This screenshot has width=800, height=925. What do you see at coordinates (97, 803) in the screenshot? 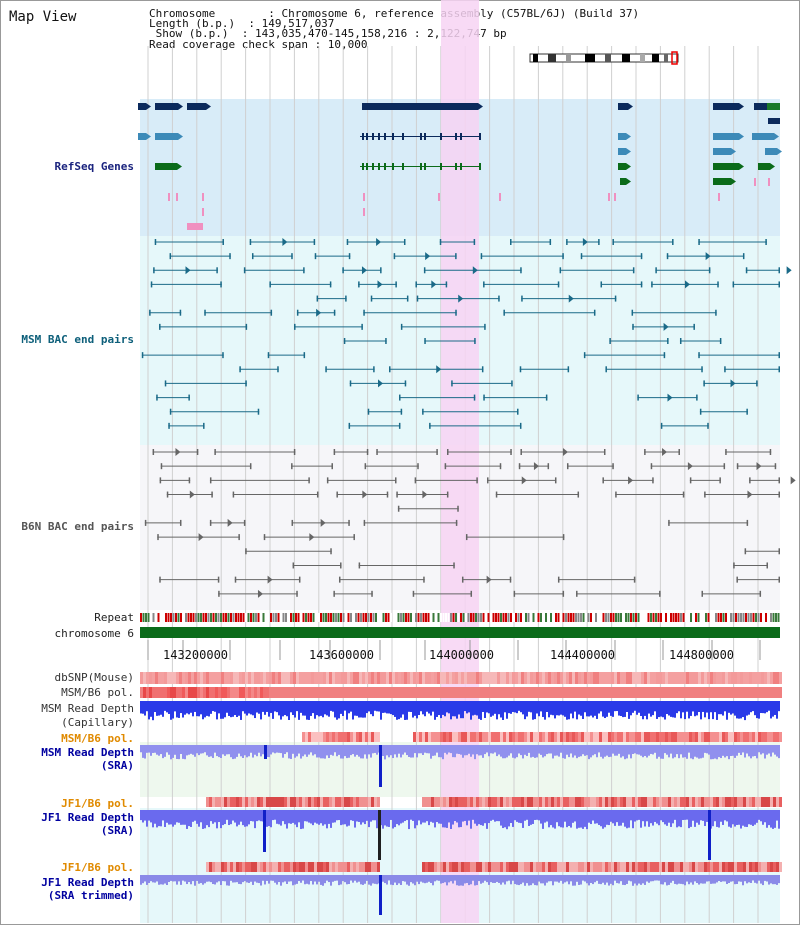
I see `track-label-jf1-b6-pol: JF1/B6 pol.` at bounding box center [97, 803].